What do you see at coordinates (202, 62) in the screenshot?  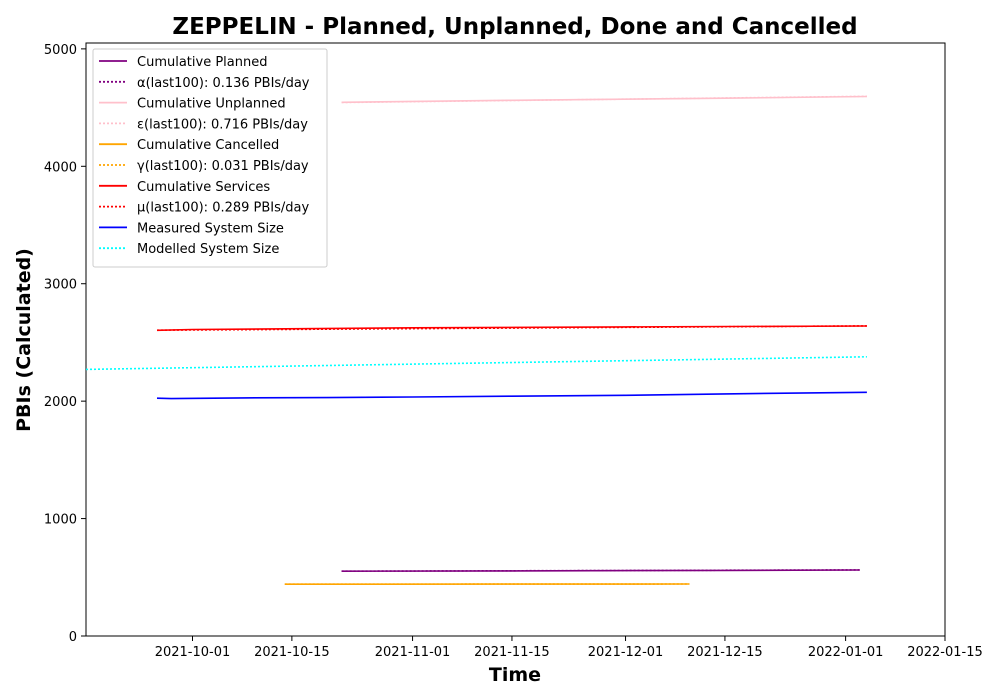 I see `legend-label: Cumulative Planned` at bounding box center [202, 62].